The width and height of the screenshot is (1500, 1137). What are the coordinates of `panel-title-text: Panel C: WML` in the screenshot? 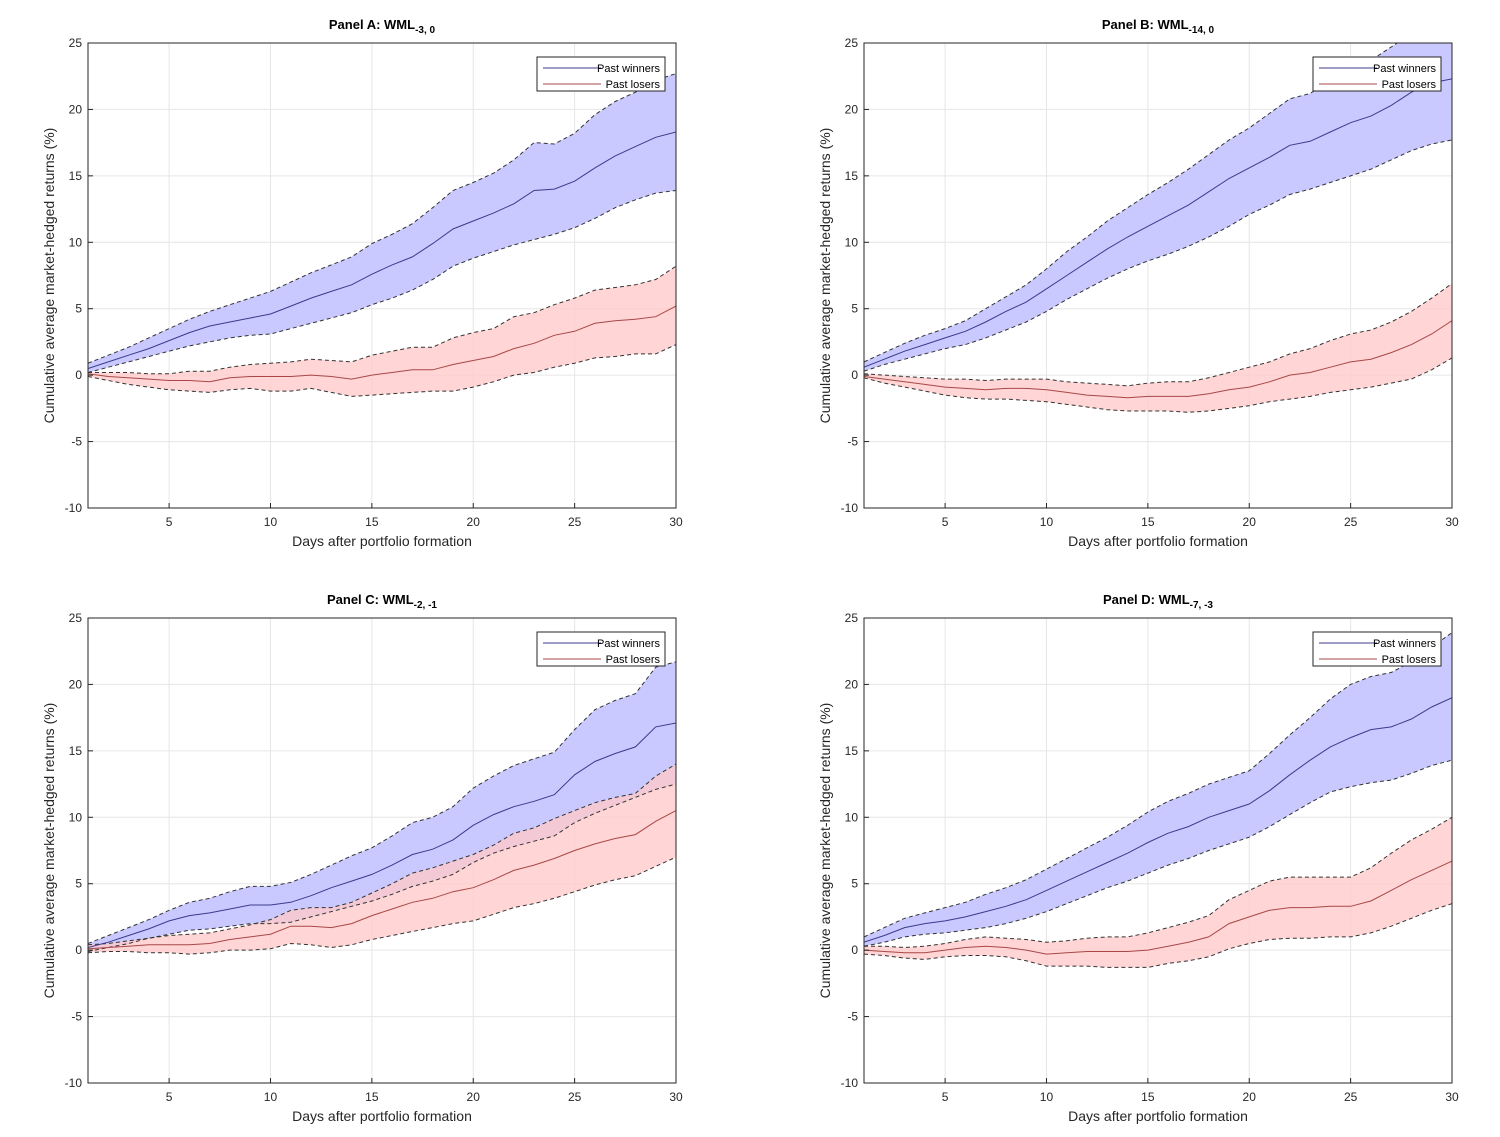 It's located at (370, 599).